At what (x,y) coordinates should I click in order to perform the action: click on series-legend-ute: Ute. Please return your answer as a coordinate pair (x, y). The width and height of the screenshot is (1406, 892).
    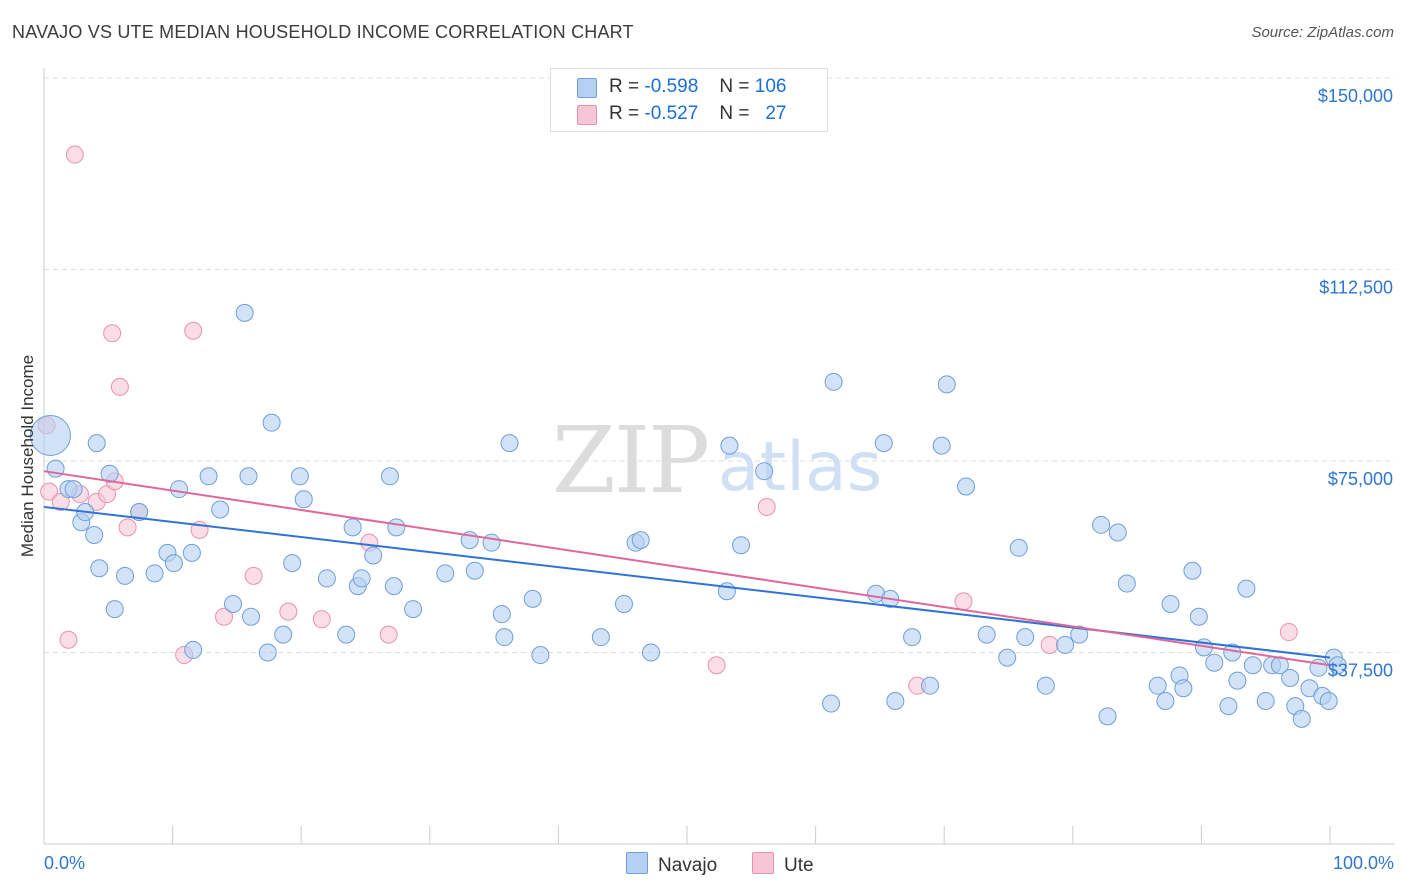
    Looking at the image, I should click on (783, 864).